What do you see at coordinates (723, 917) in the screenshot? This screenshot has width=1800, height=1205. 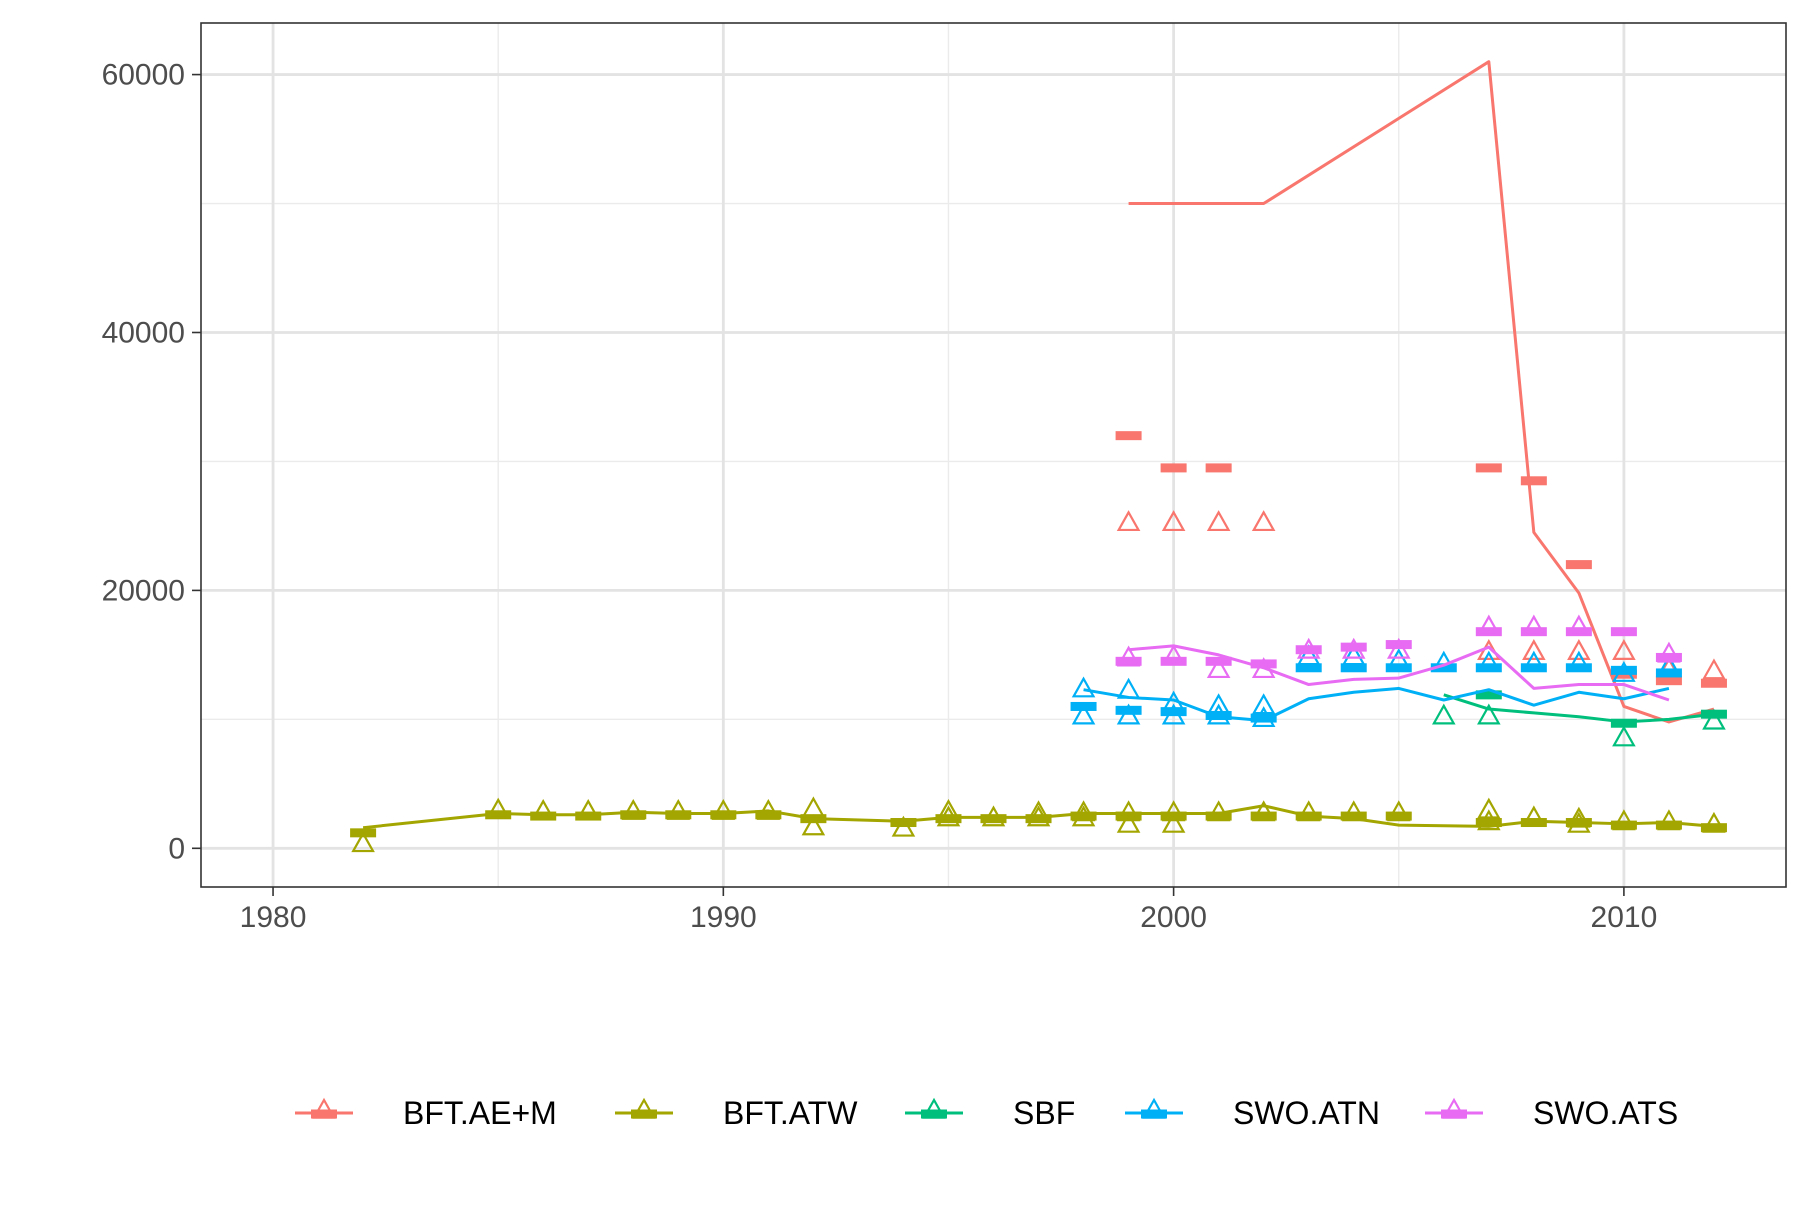 I see `x-tick-label: 1990` at bounding box center [723, 917].